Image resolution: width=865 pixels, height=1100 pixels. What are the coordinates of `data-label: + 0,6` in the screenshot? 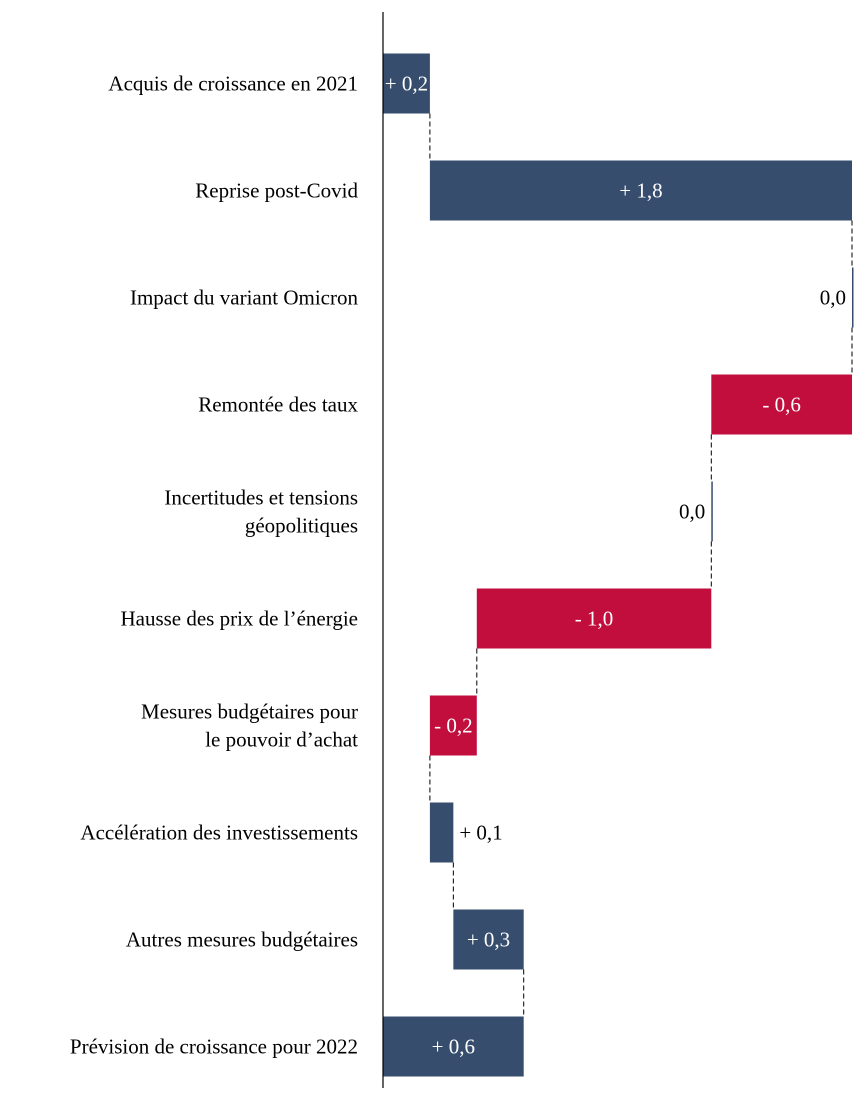 It's located at (453, 1047).